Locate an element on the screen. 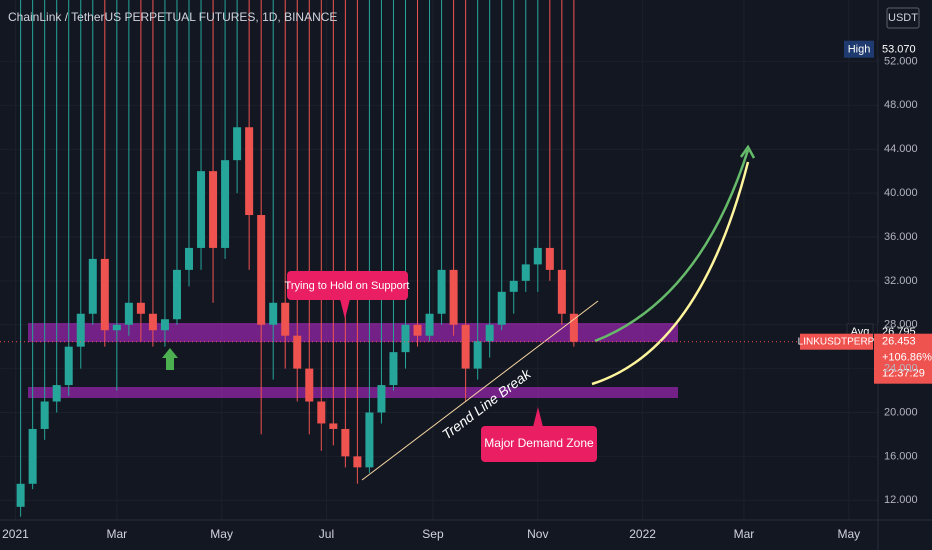  y-tick-label: 16.000 is located at coordinates (901, 456).